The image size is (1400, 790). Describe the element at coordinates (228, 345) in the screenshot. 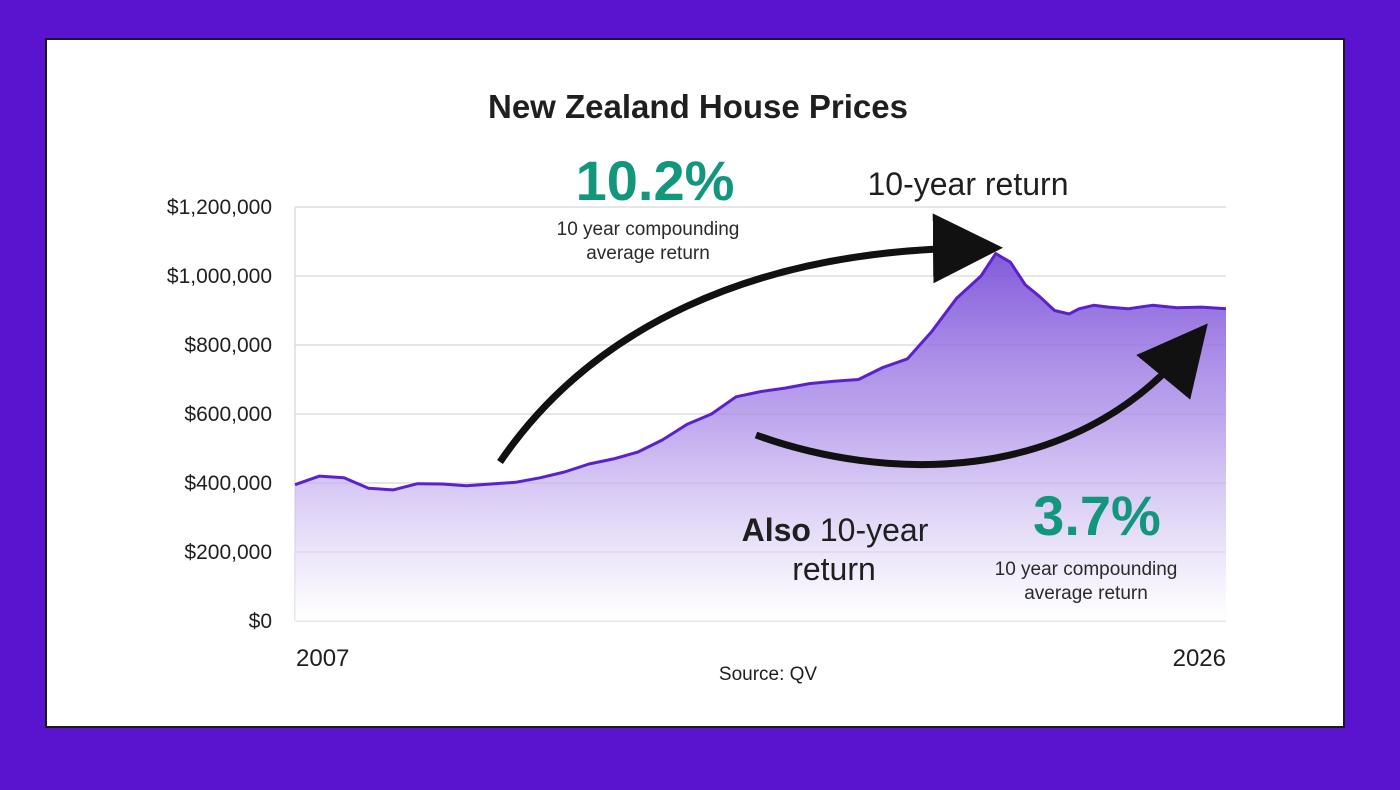

I see `y-tick-label: $800,000` at that location.